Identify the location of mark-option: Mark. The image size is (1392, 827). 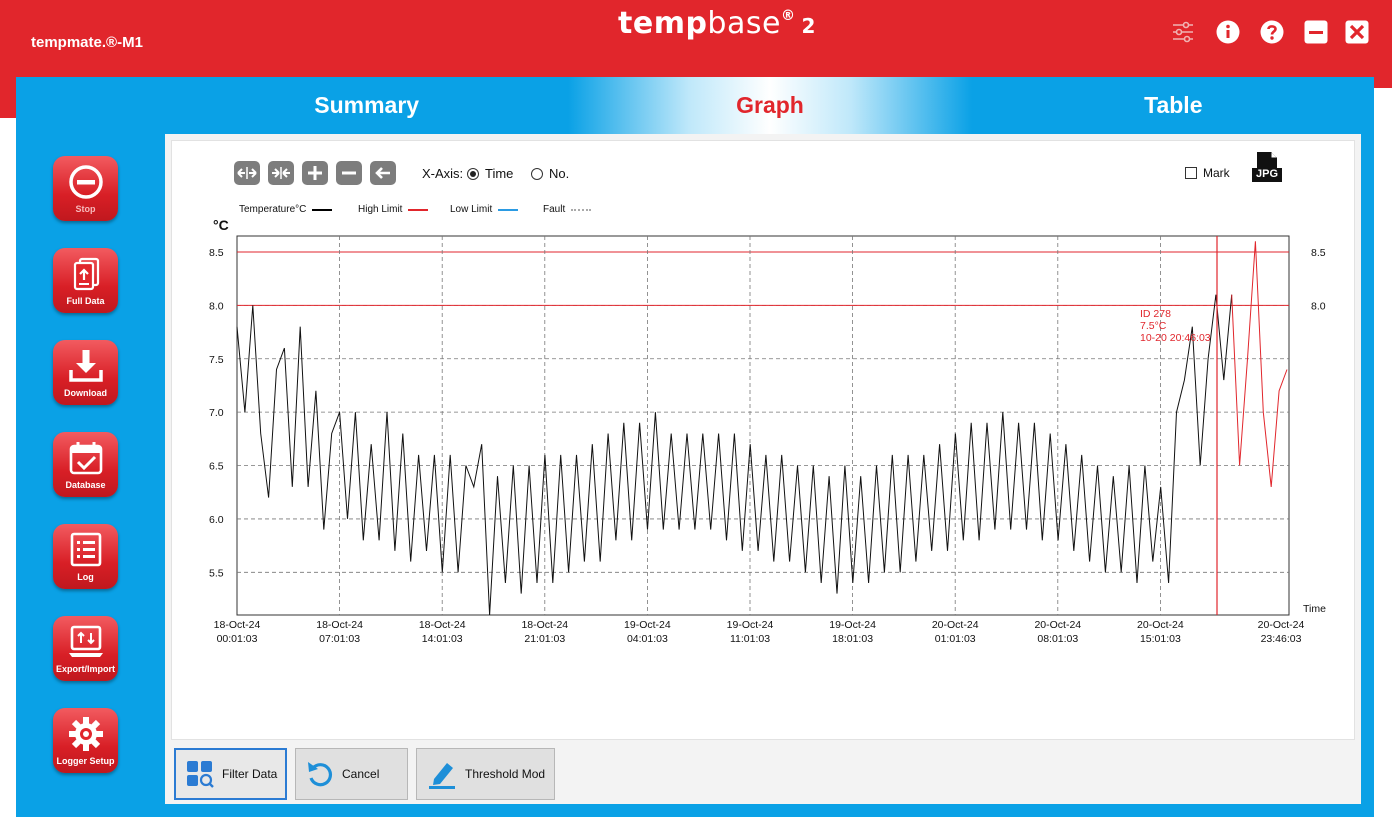
(1207, 173).